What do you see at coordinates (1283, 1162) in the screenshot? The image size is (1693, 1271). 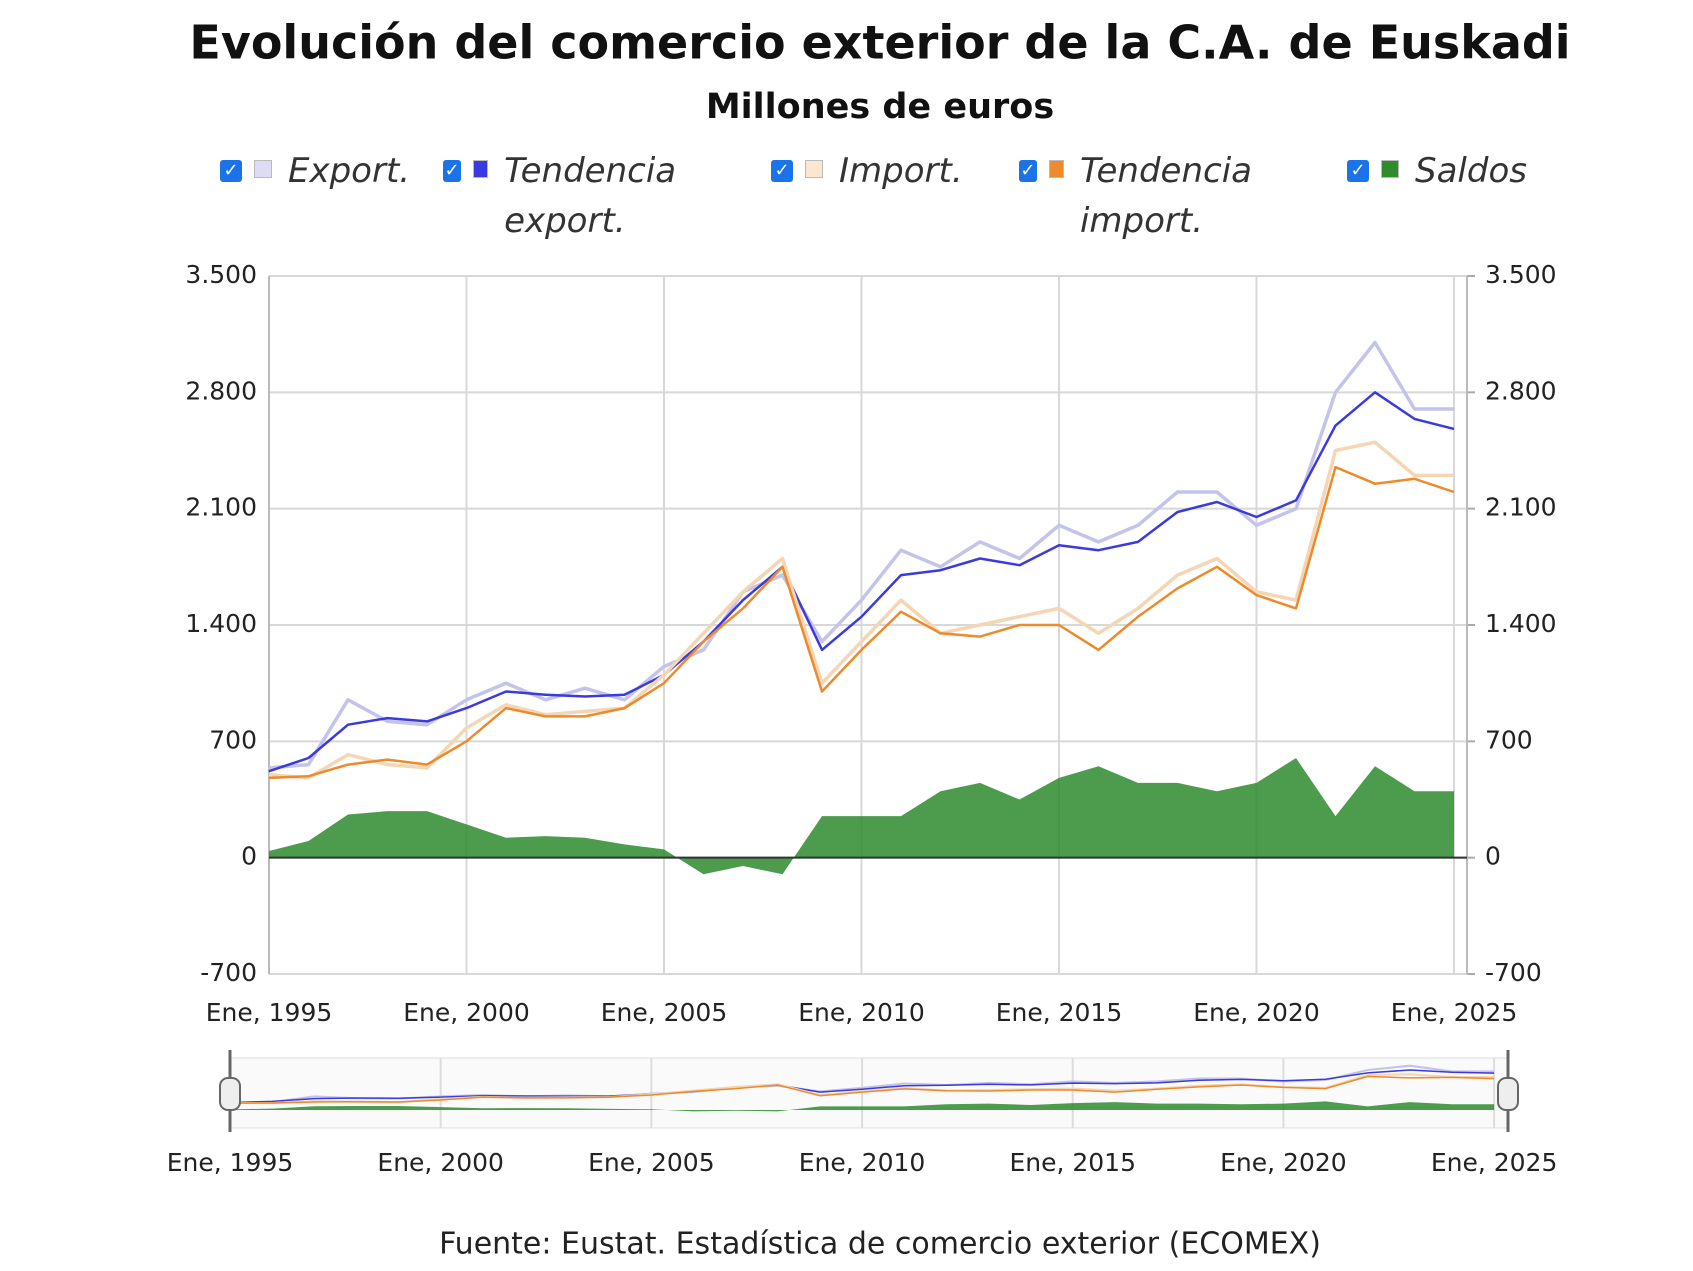 I see `navigator-tick-label: Ene, 2020` at bounding box center [1283, 1162].